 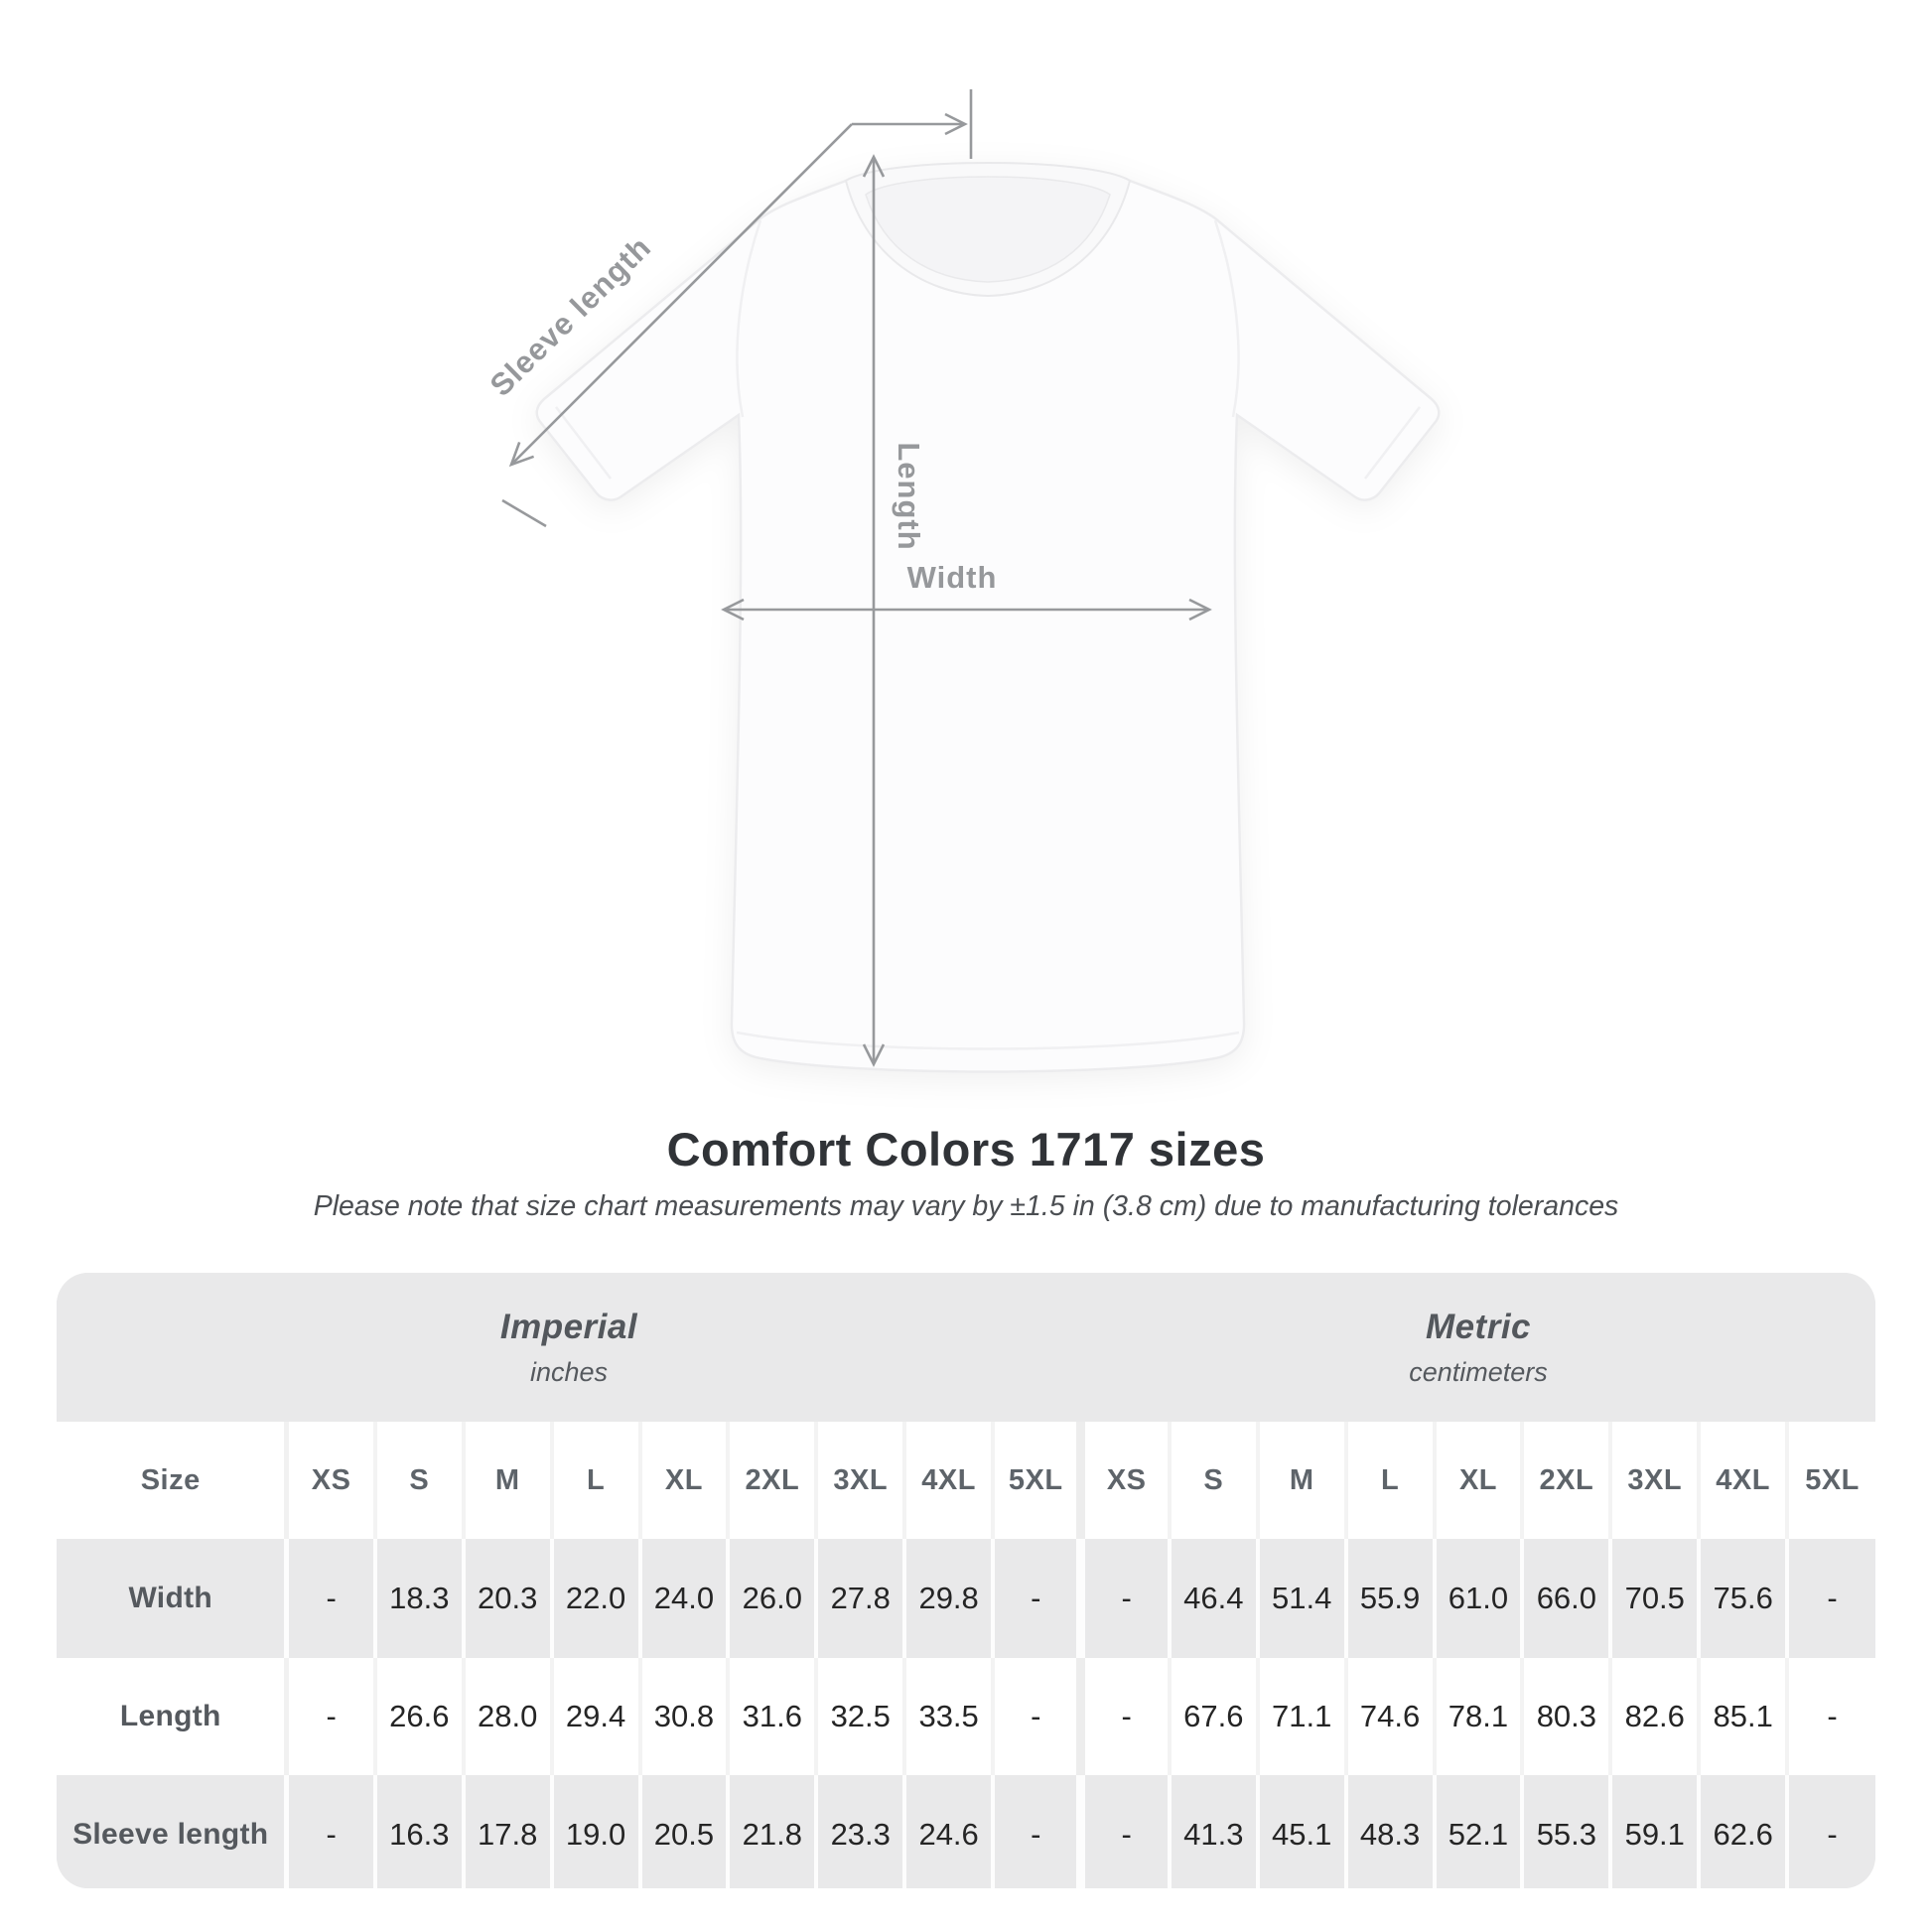 What do you see at coordinates (1654, 1480) in the screenshot?
I see `size-header-metric-3xl: 3XL` at bounding box center [1654, 1480].